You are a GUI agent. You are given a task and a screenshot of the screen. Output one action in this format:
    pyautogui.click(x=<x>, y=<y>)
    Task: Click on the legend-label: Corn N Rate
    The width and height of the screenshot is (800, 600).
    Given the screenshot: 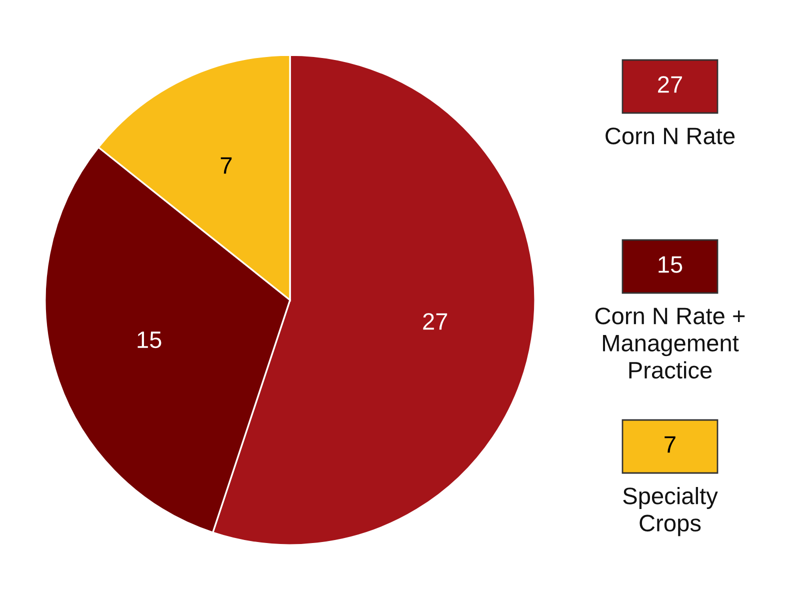 What is the action you would take?
    pyautogui.click(x=670, y=136)
    